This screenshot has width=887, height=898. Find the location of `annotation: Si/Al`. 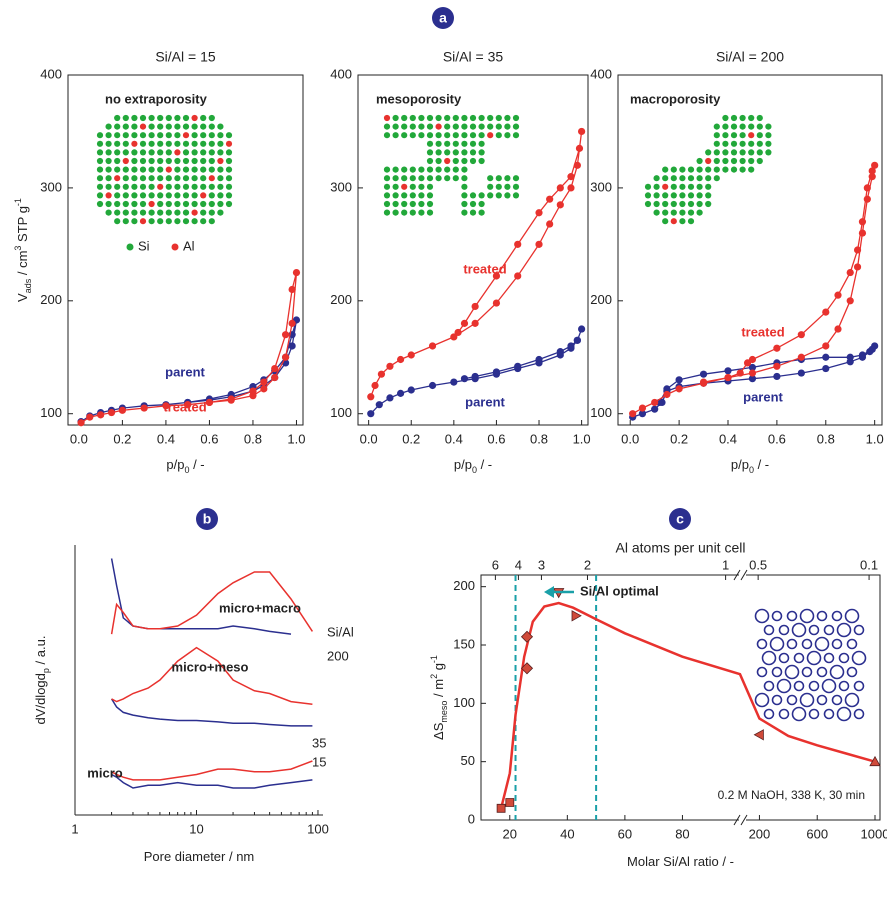

annotation: Si/Al is located at coordinates (340, 631).